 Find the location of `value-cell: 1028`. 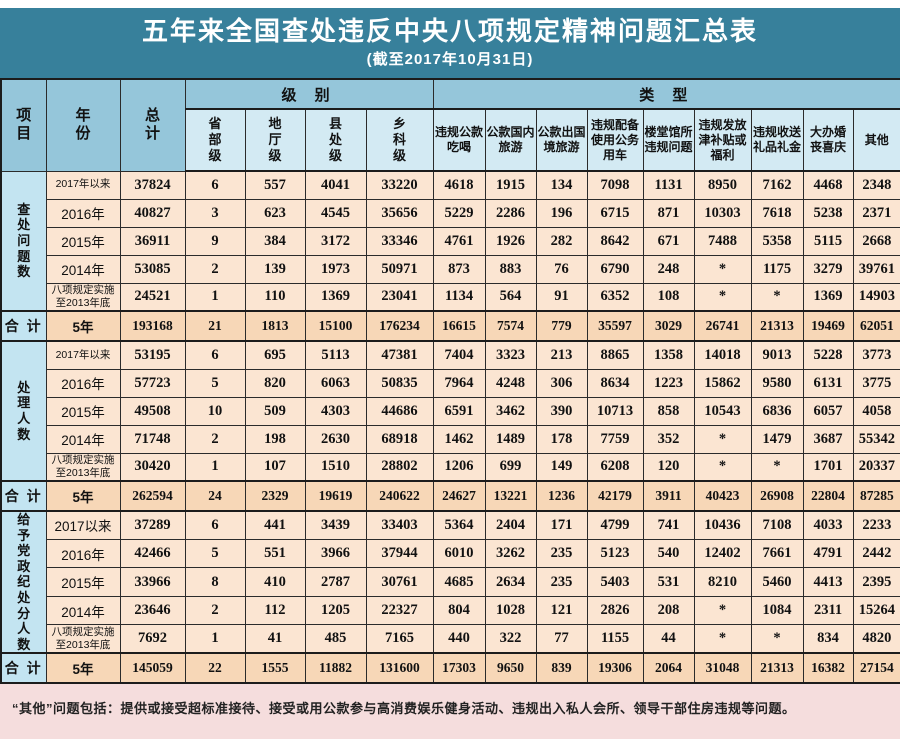

value-cell: 1028 is located at coordinates (510, 610).